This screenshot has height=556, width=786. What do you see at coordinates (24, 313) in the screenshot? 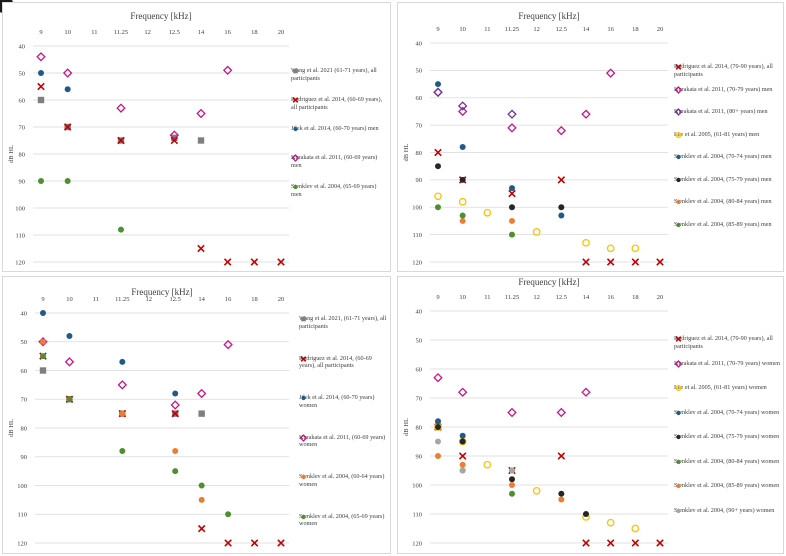
I see `y-tick-label: 40` at bounding box center [24, 313].